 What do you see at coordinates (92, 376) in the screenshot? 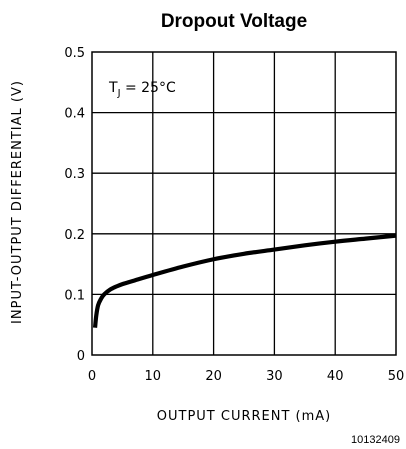
I see `x-tick-label: 0` at bounding box center [92, 376].